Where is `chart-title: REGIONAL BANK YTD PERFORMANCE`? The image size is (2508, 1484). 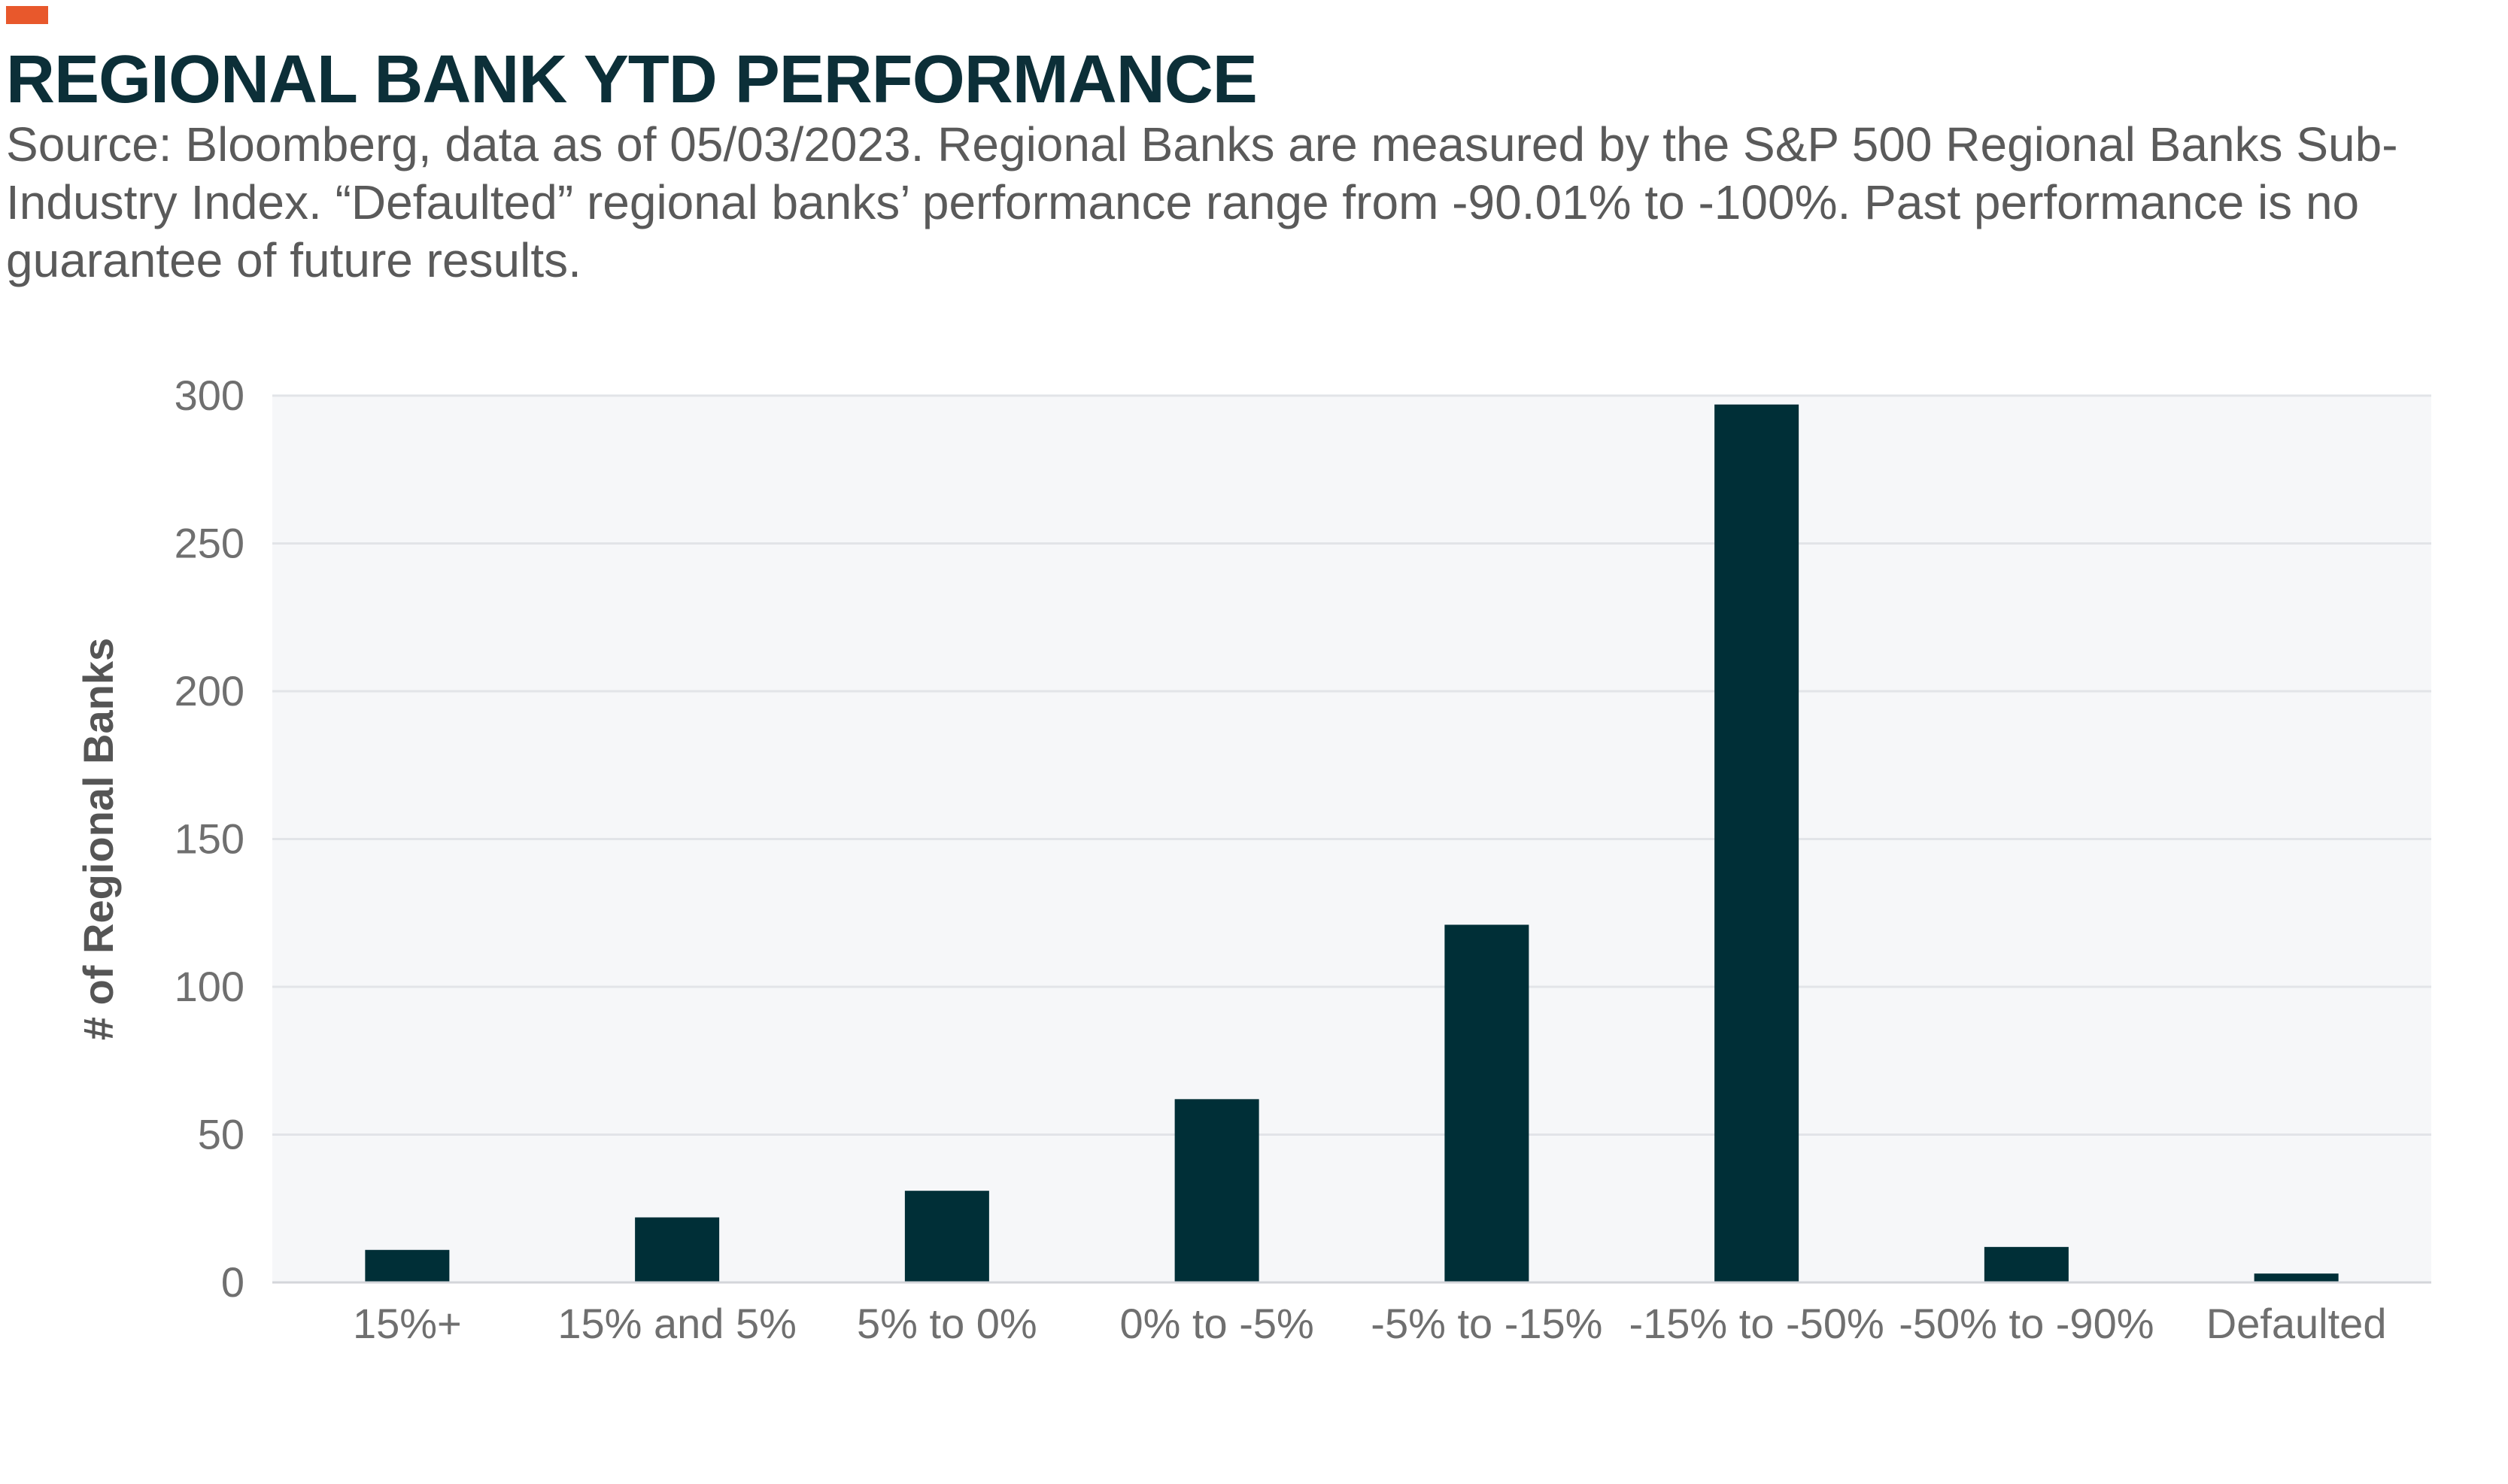 chart-title: REGIONAL BANK YTD PERFORMANCE is located at coordinates (632, 79).